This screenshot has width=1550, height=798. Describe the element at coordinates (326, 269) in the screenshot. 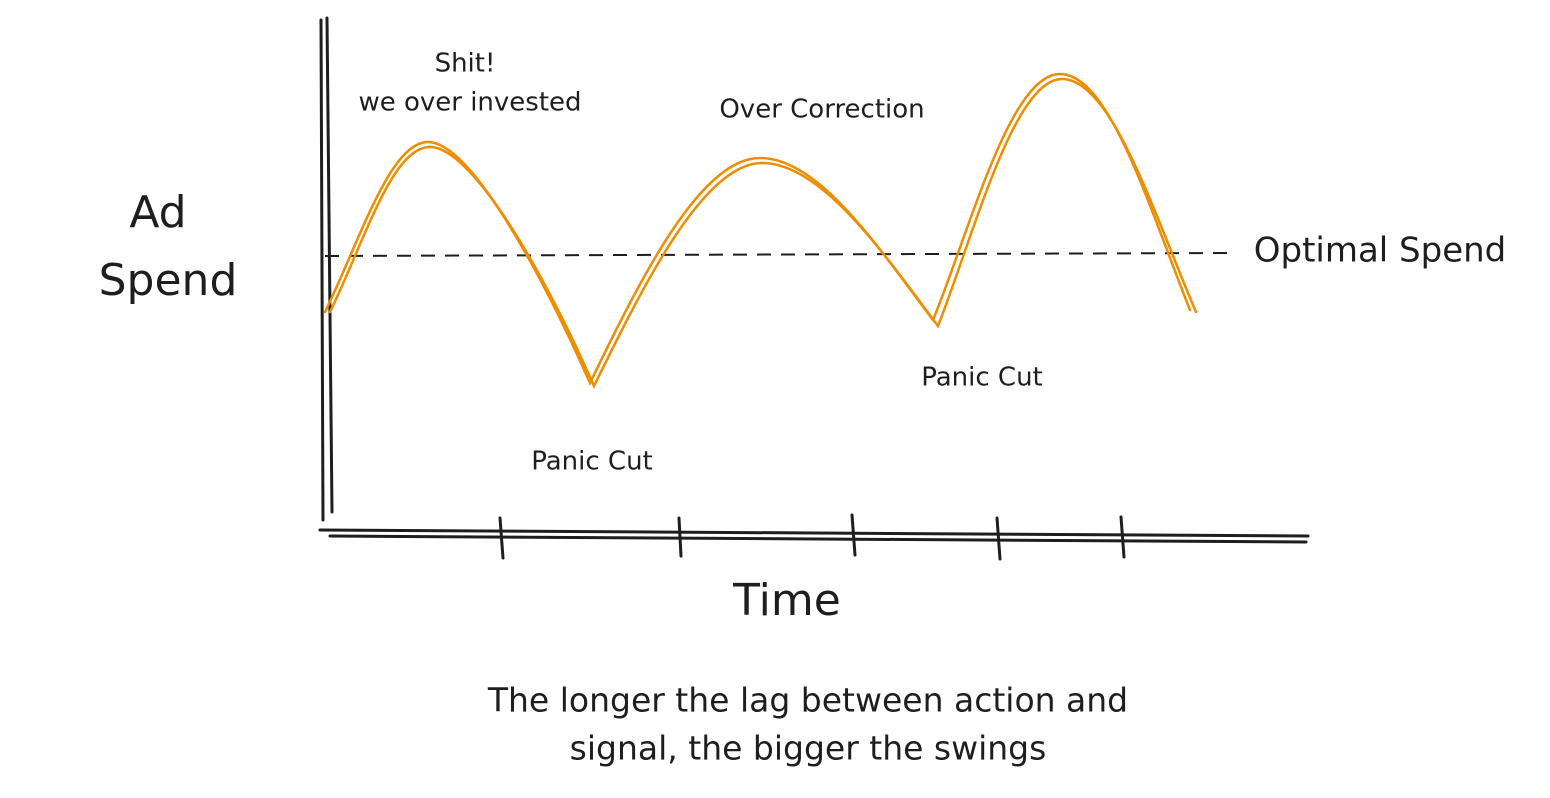

I see `y-axis` at that location.